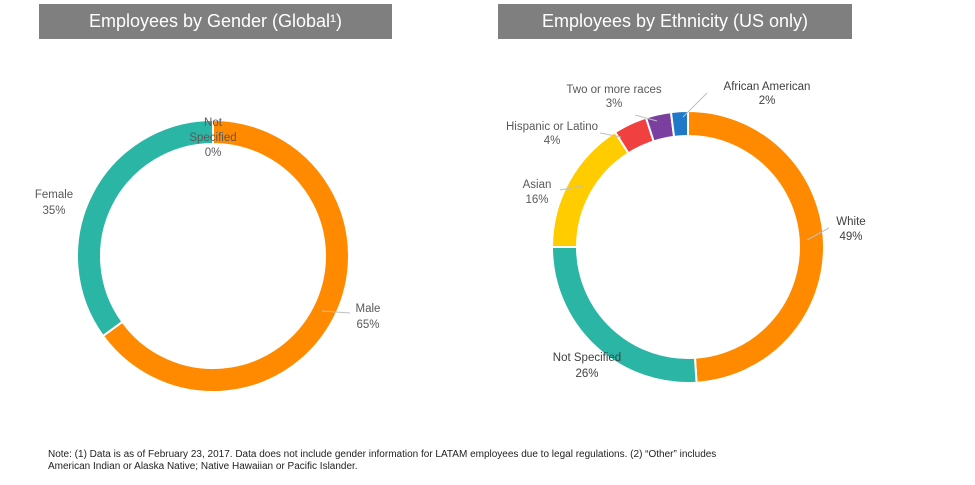 This screenshot has height=485, width=975. I want to click on gender-label-male: Male 65%, so click(351, 317).